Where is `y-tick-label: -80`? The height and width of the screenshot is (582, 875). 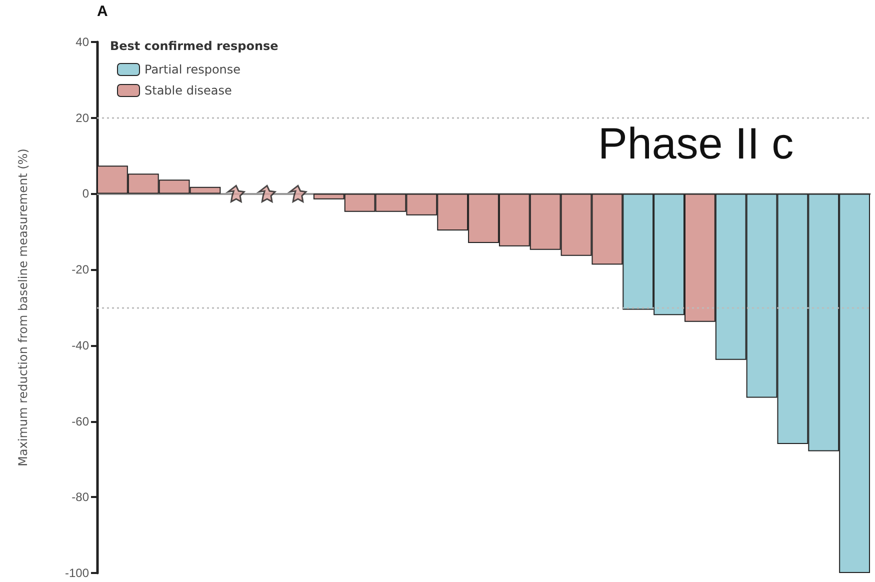
y-tick-label: -80 is located at coordinates (81, 497).